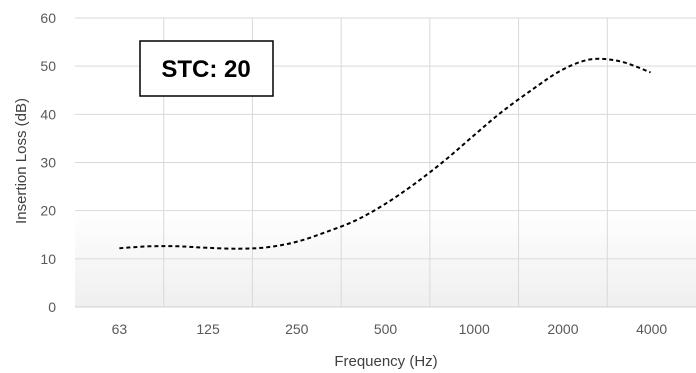 The height and width of the screenshot is (373, 696). I want to click on y-tick-label: 60, so click(48, 18).